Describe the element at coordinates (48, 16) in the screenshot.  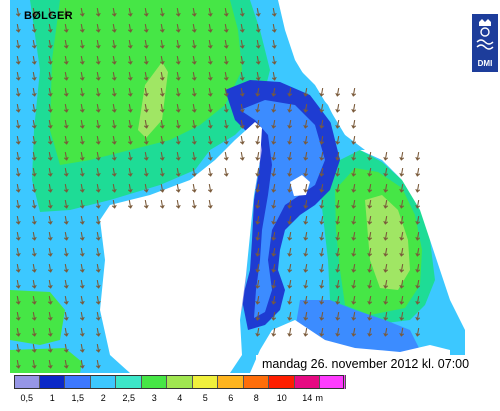
I see `map-title: BØLGER` at that location.